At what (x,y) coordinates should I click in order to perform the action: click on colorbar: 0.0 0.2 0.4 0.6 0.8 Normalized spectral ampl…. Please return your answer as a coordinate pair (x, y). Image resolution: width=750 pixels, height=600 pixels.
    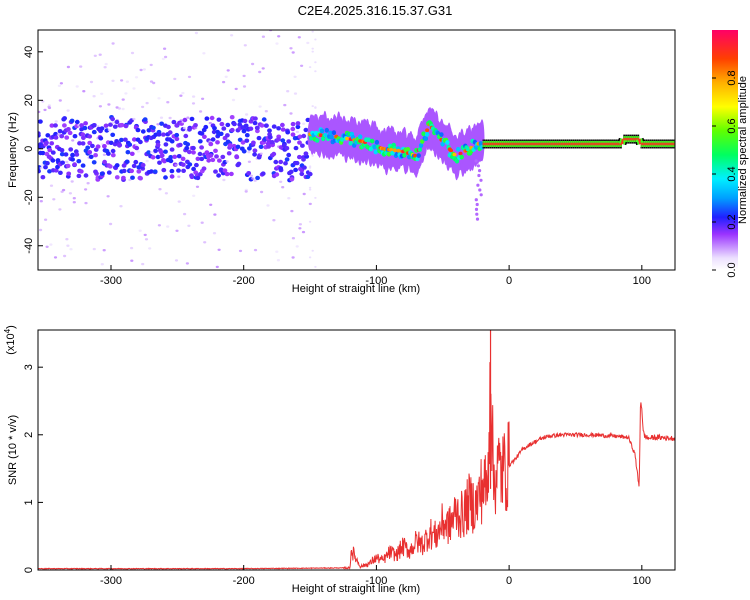
    Looking at the image, I should click on (730, 154).